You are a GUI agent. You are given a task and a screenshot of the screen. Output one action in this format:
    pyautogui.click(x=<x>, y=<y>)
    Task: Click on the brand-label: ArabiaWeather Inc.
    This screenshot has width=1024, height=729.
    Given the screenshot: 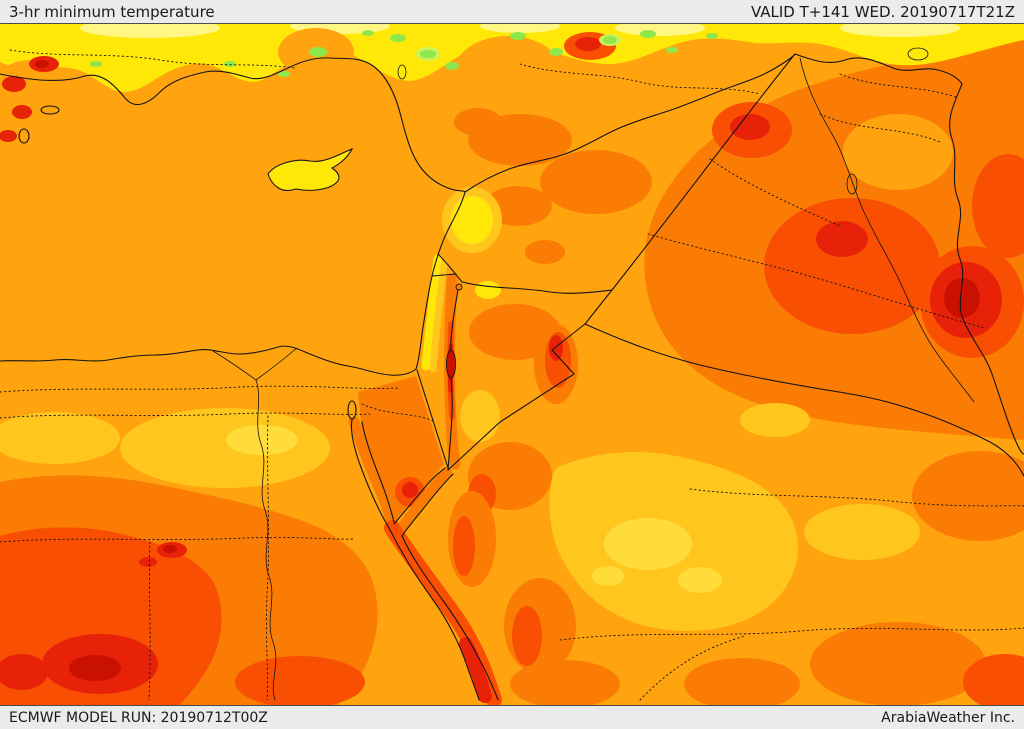 What is the action you would take?
    pyautogui.click(x=948, y=717)
    